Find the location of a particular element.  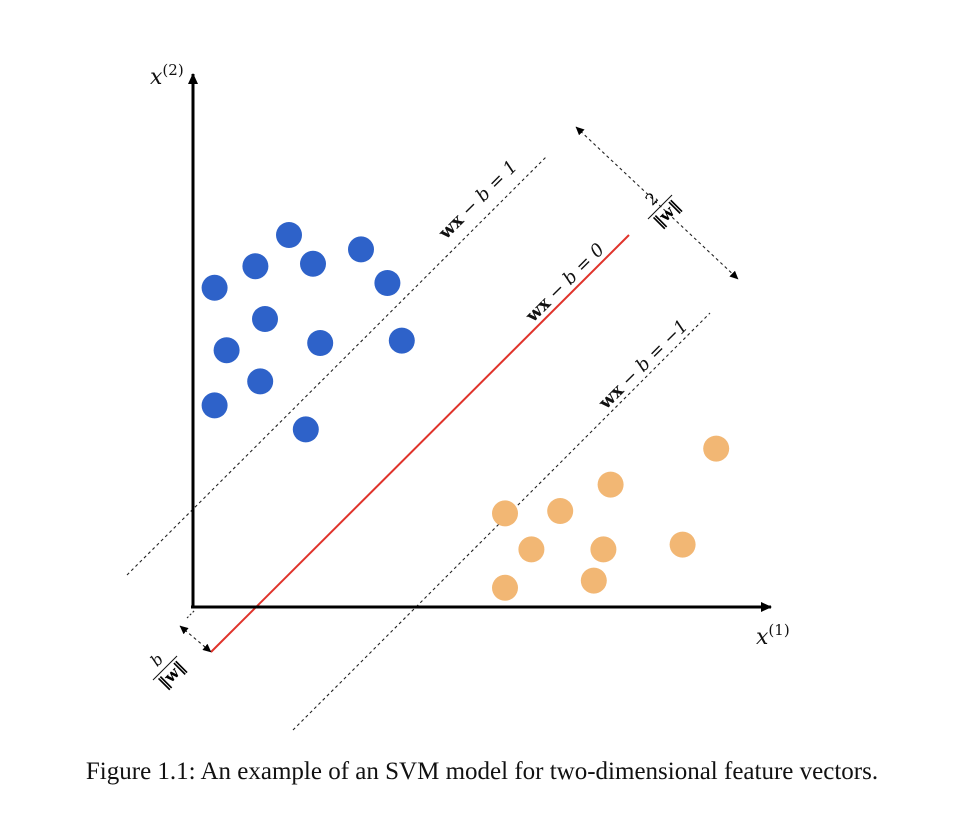

offset-arrow is located at coordinates (195, 639).